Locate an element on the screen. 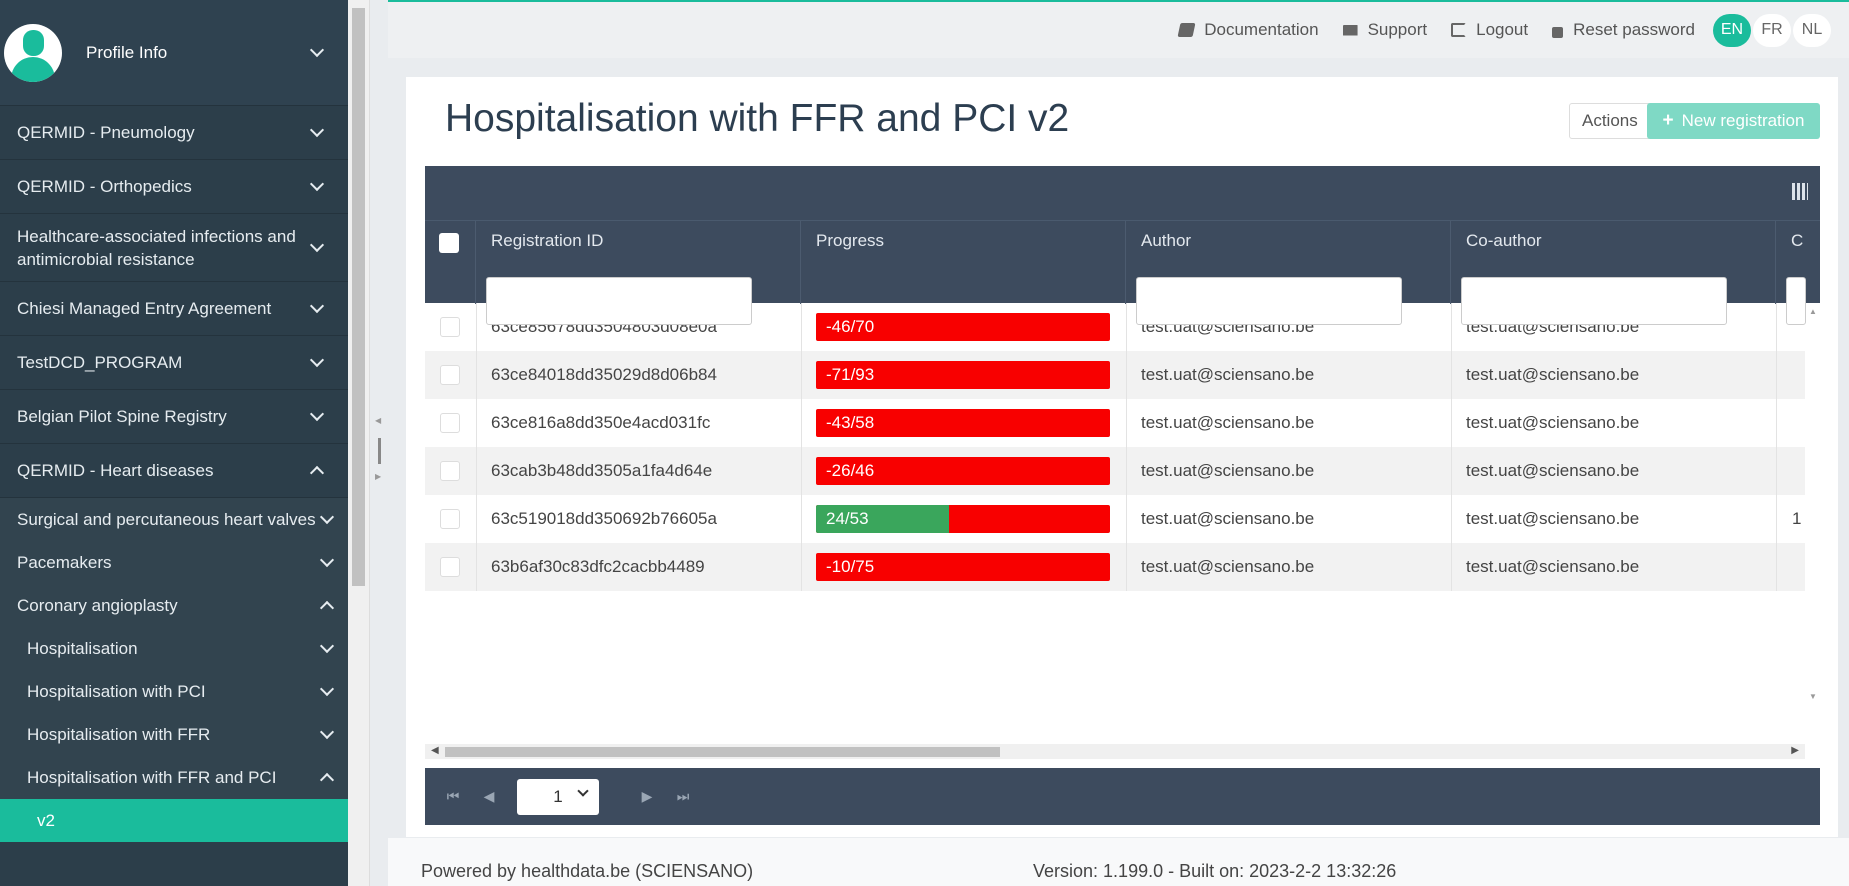  sidebar-scrollbar is located at coordinates (359, 443).